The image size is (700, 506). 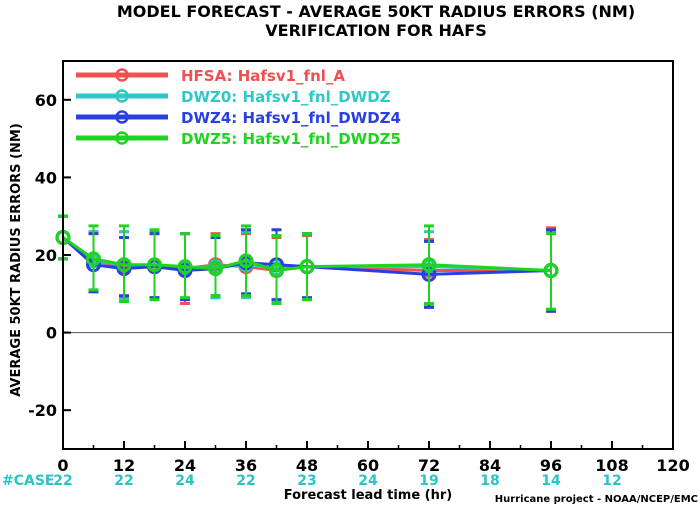 What do you see at coordinates (596, 499) in the screenshot?
I see `credit-text: Hurricane project - NOAA/NCEP/EMC` at bounding box center [596, 499].